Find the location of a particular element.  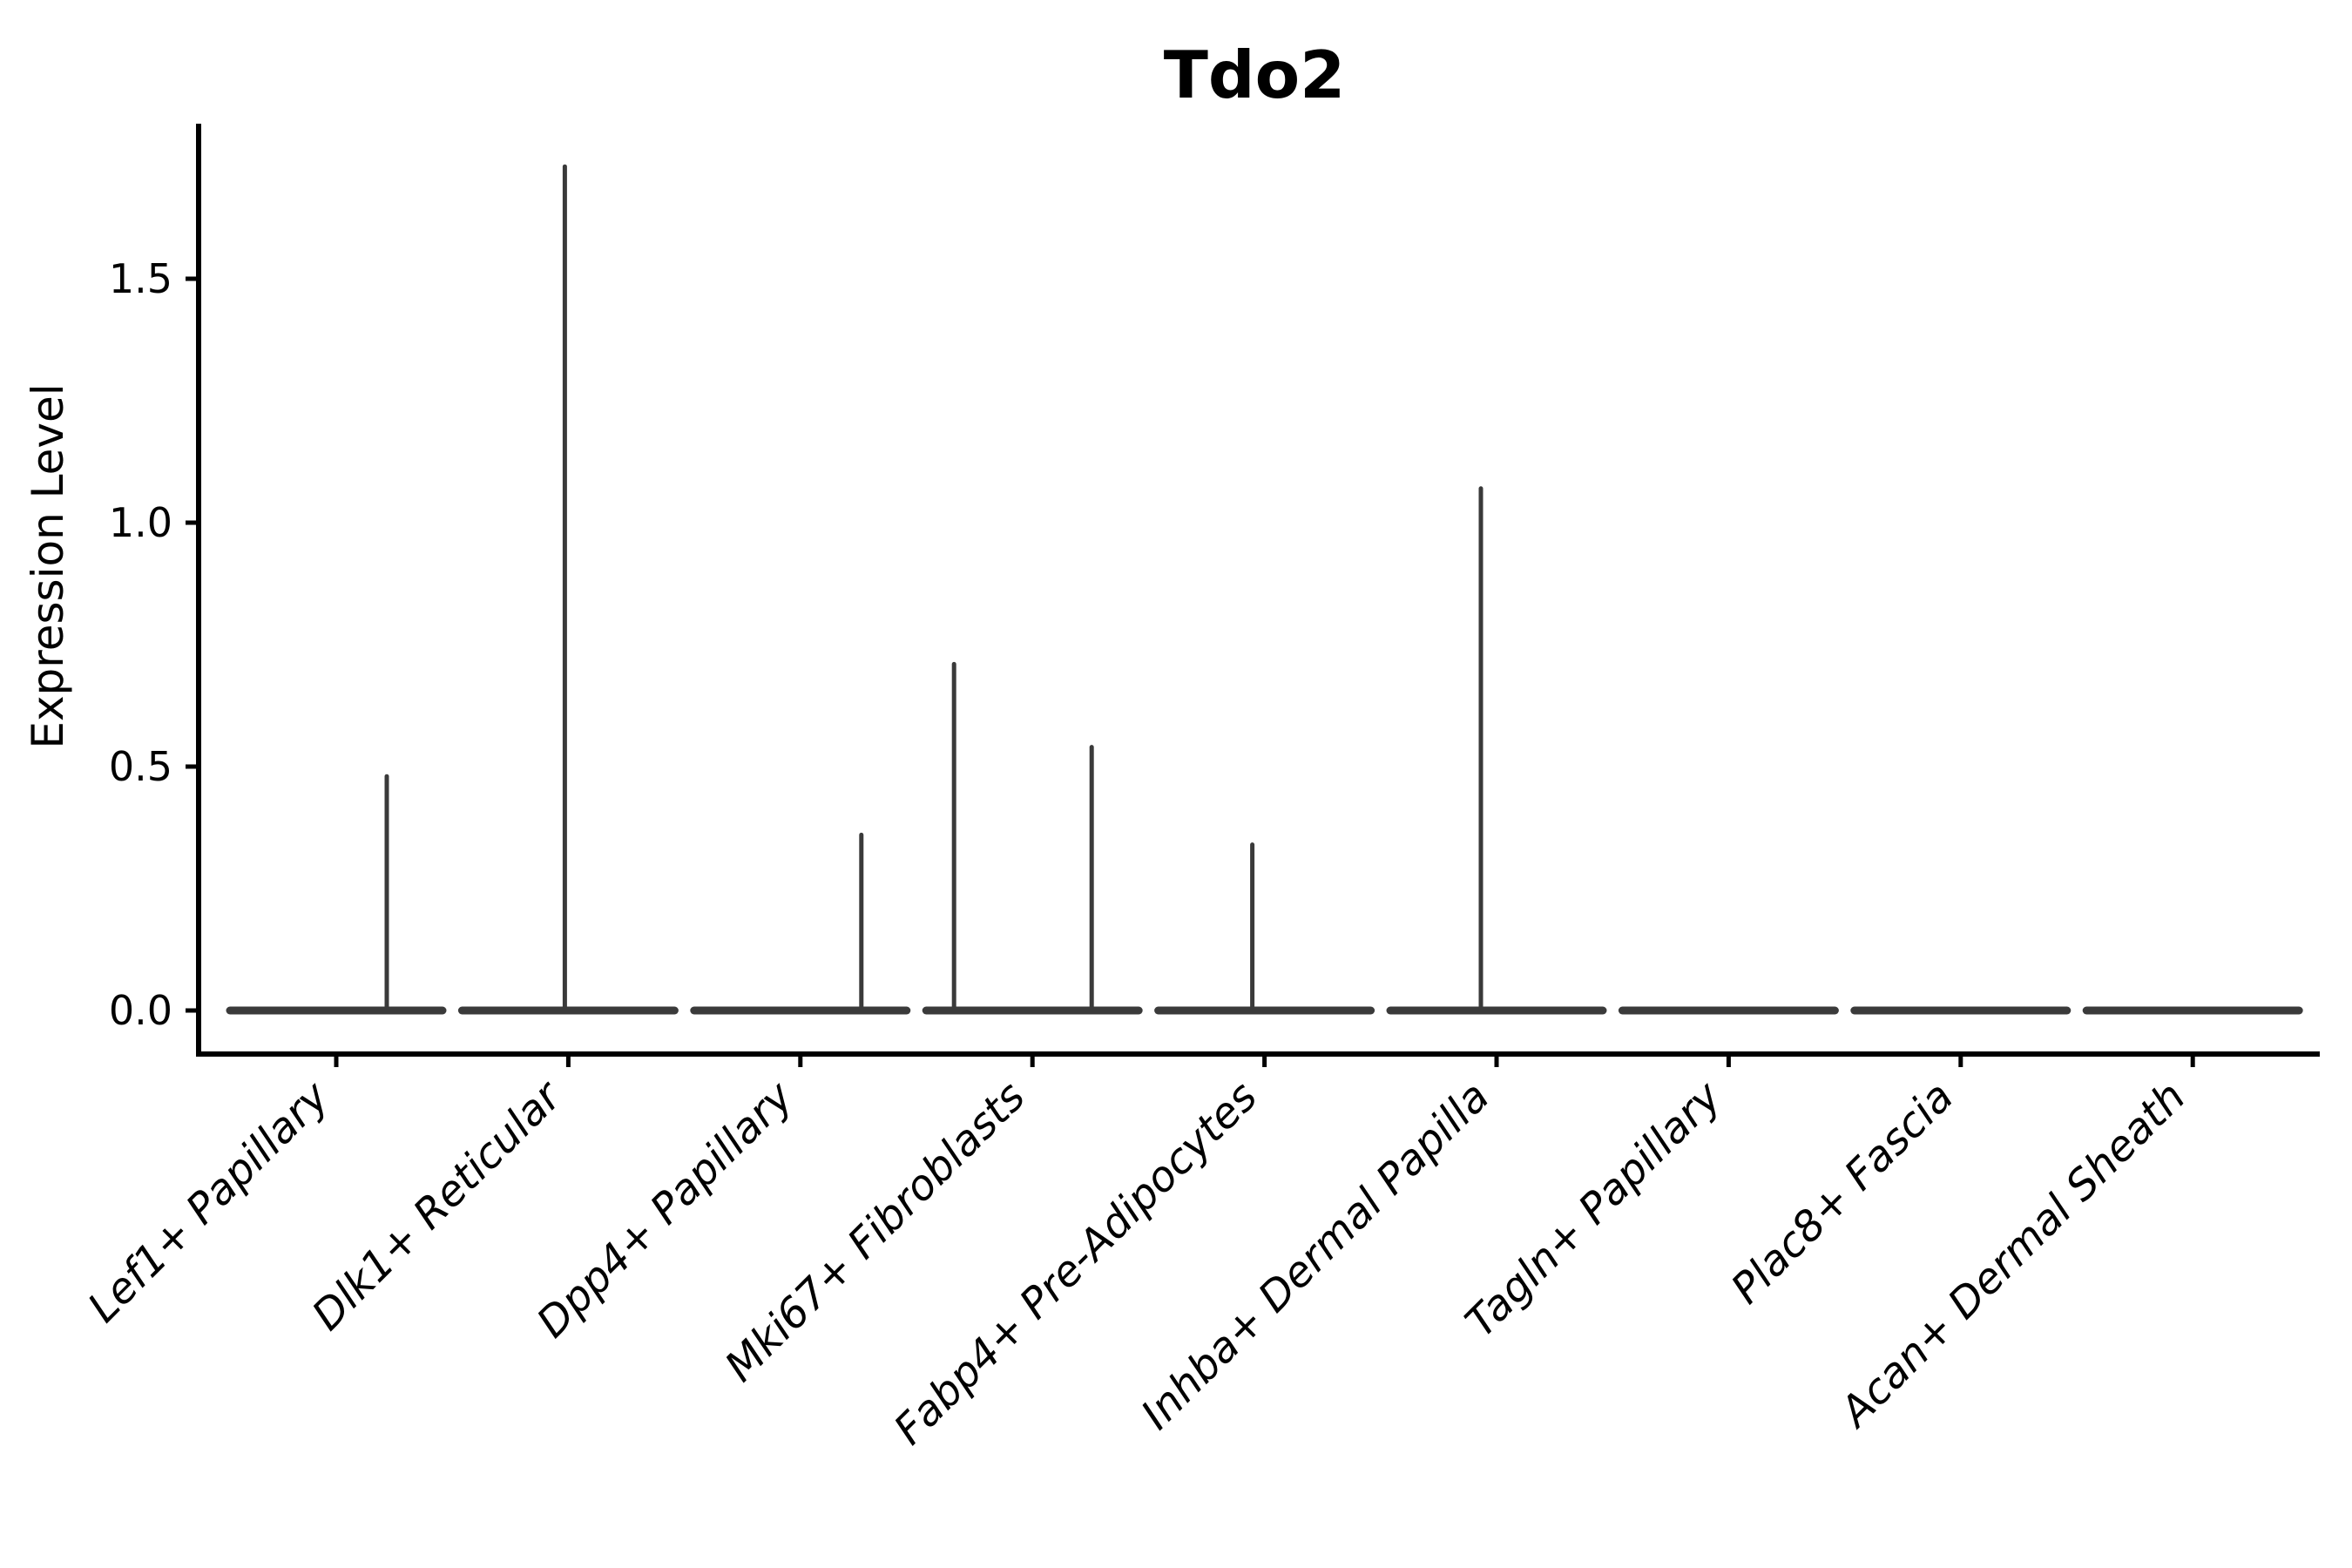

x-tick-label: Plac8+ Fascia is located at coordinates (1843, 1193).